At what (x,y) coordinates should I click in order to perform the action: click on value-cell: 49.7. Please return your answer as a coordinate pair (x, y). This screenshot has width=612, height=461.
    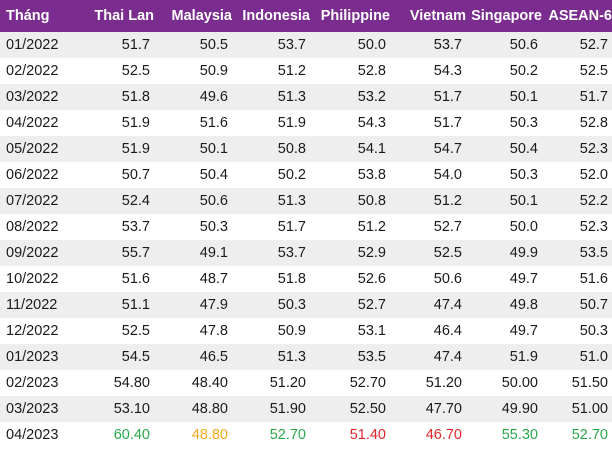
    Looking at the image, I should click on (504, 279).